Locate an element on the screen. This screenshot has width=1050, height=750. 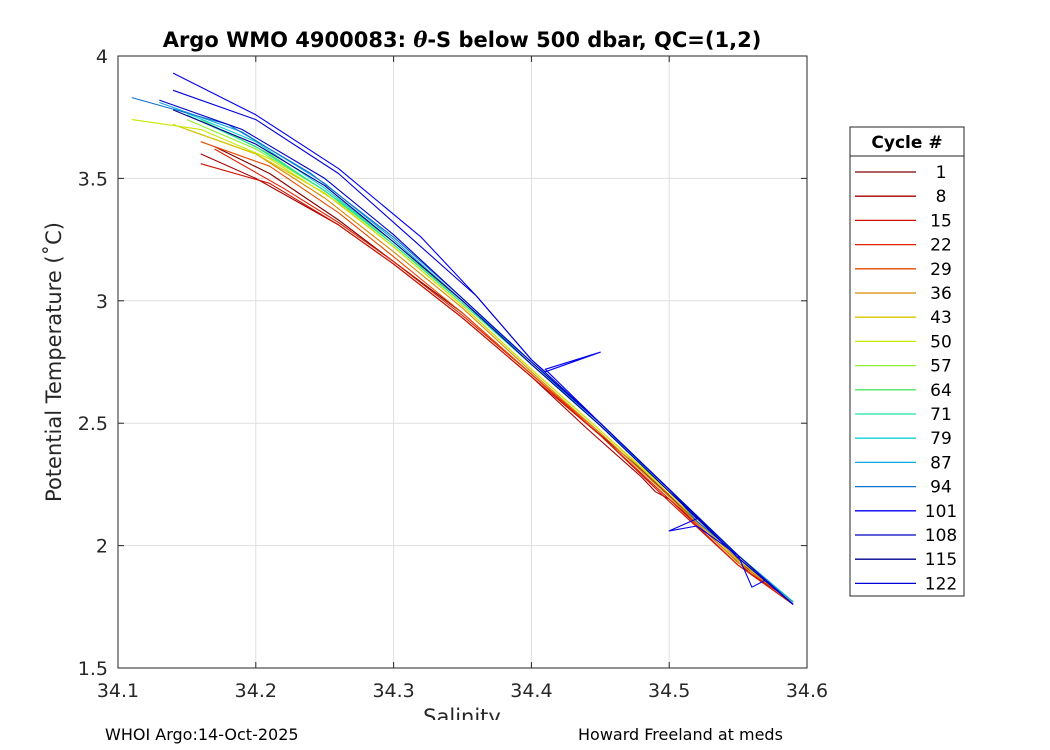
legend-entry-label: 43 is located at coordinates (941, 318).